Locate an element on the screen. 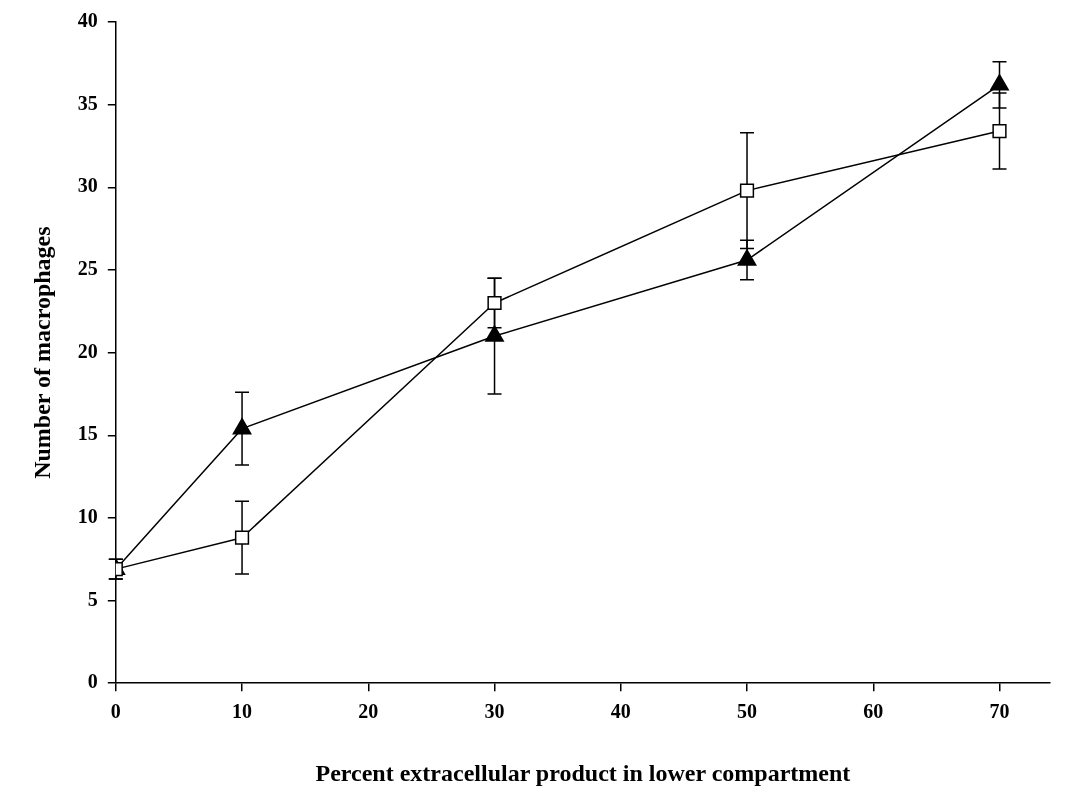 This screenshot has width=1068, height=809. y-tick-label: 30 is located at coordinates (87, 185).